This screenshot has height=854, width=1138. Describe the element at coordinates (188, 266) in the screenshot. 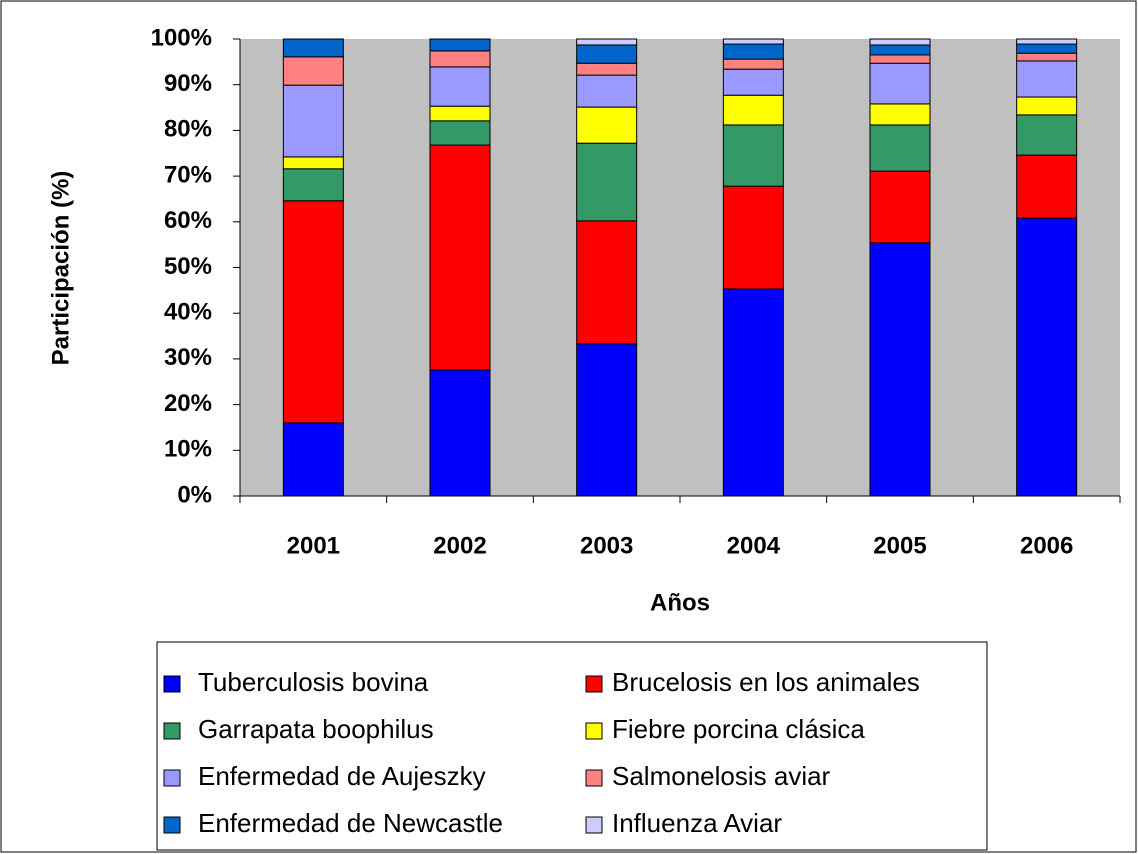

I see `y-tick-label: 50%` at that location.